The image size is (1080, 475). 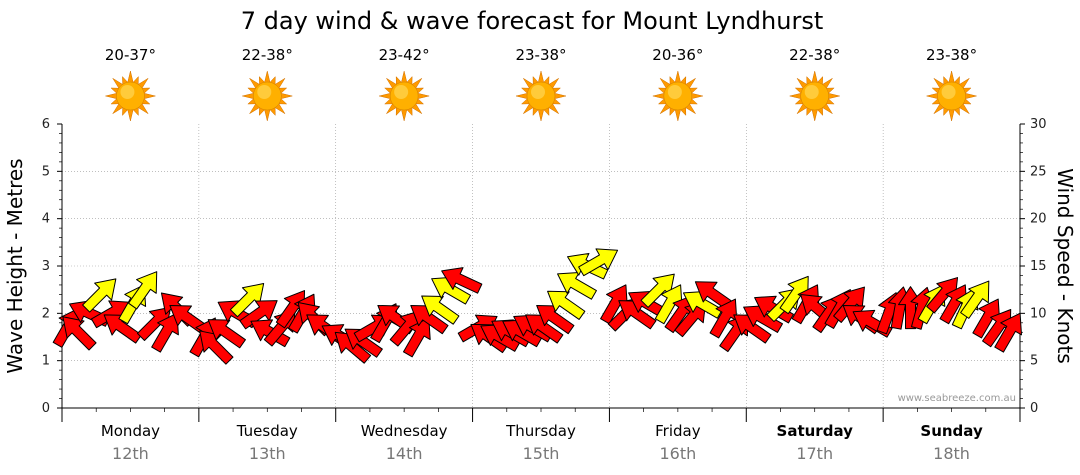 I want to click on right-axis-title: Wind Speed - Knots, so click(x=1065, y=266).